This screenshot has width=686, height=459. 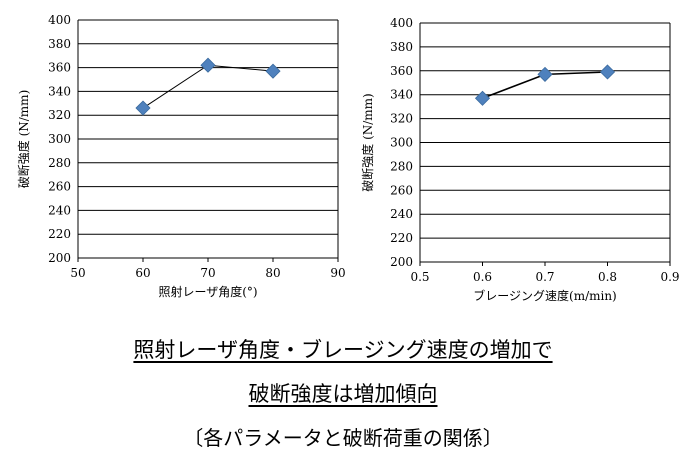 What do you see at coordinates (545, 295) in the screenshot?
I see `x-axis-label: ブレージング速度(m/min)` at bounding box center [545, 295].